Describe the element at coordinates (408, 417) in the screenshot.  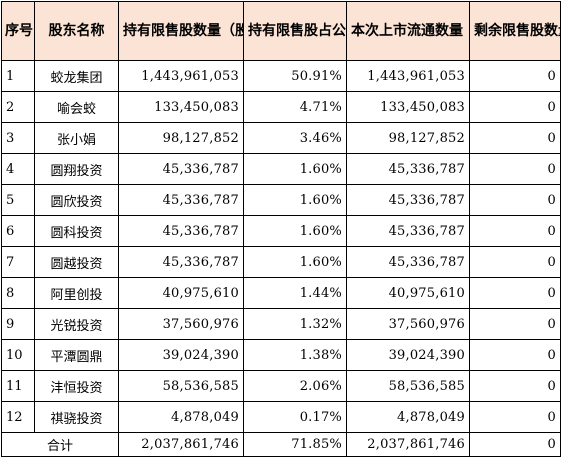
I see `cell-listed-shares: 4,878,049` at that location.